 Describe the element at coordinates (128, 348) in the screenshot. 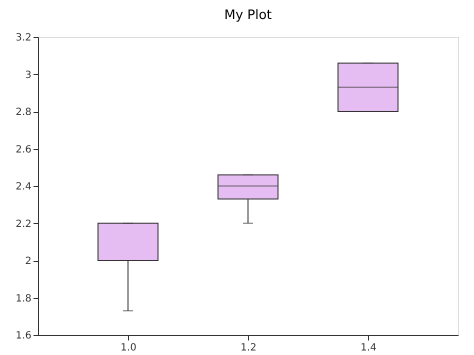

I see `x-tick-label: 1.0` at that location.